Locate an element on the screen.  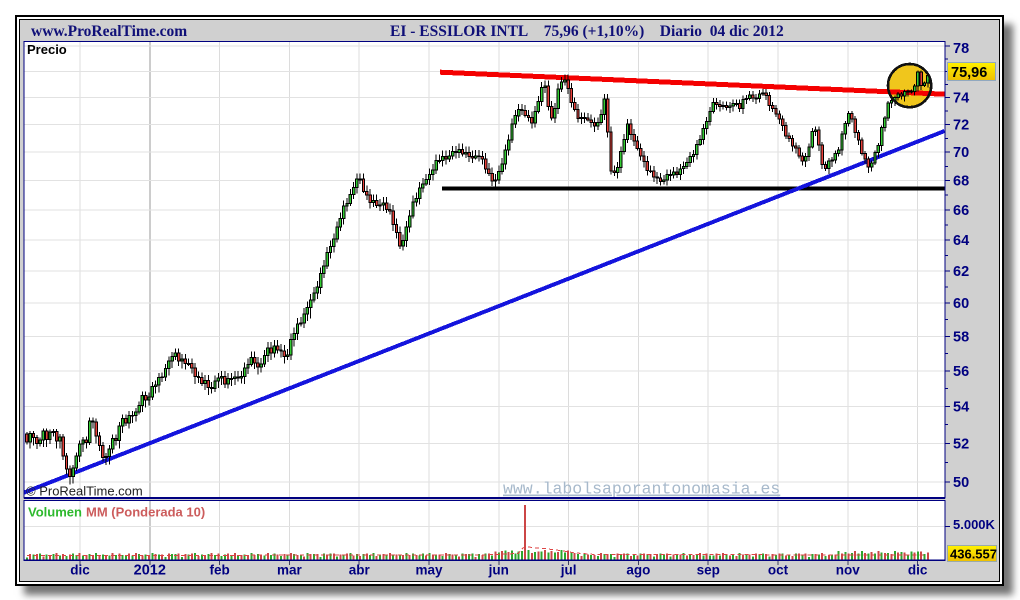
svg-text: 72 is located at coordinates (961, 126).